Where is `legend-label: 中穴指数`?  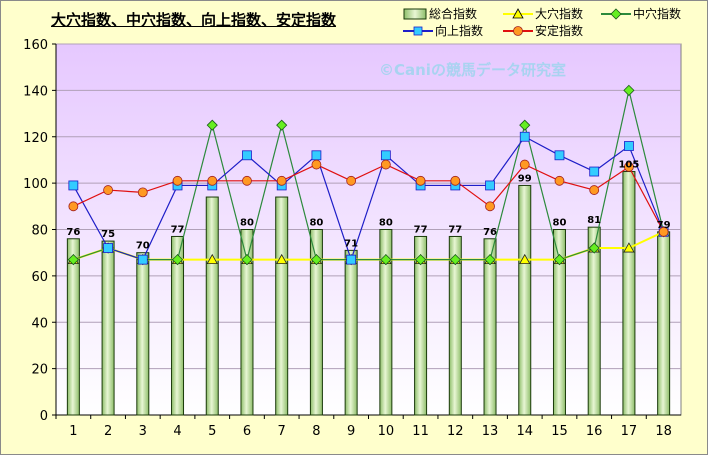 legend-label: 中穴指数 is located at coordinates (657, 14).